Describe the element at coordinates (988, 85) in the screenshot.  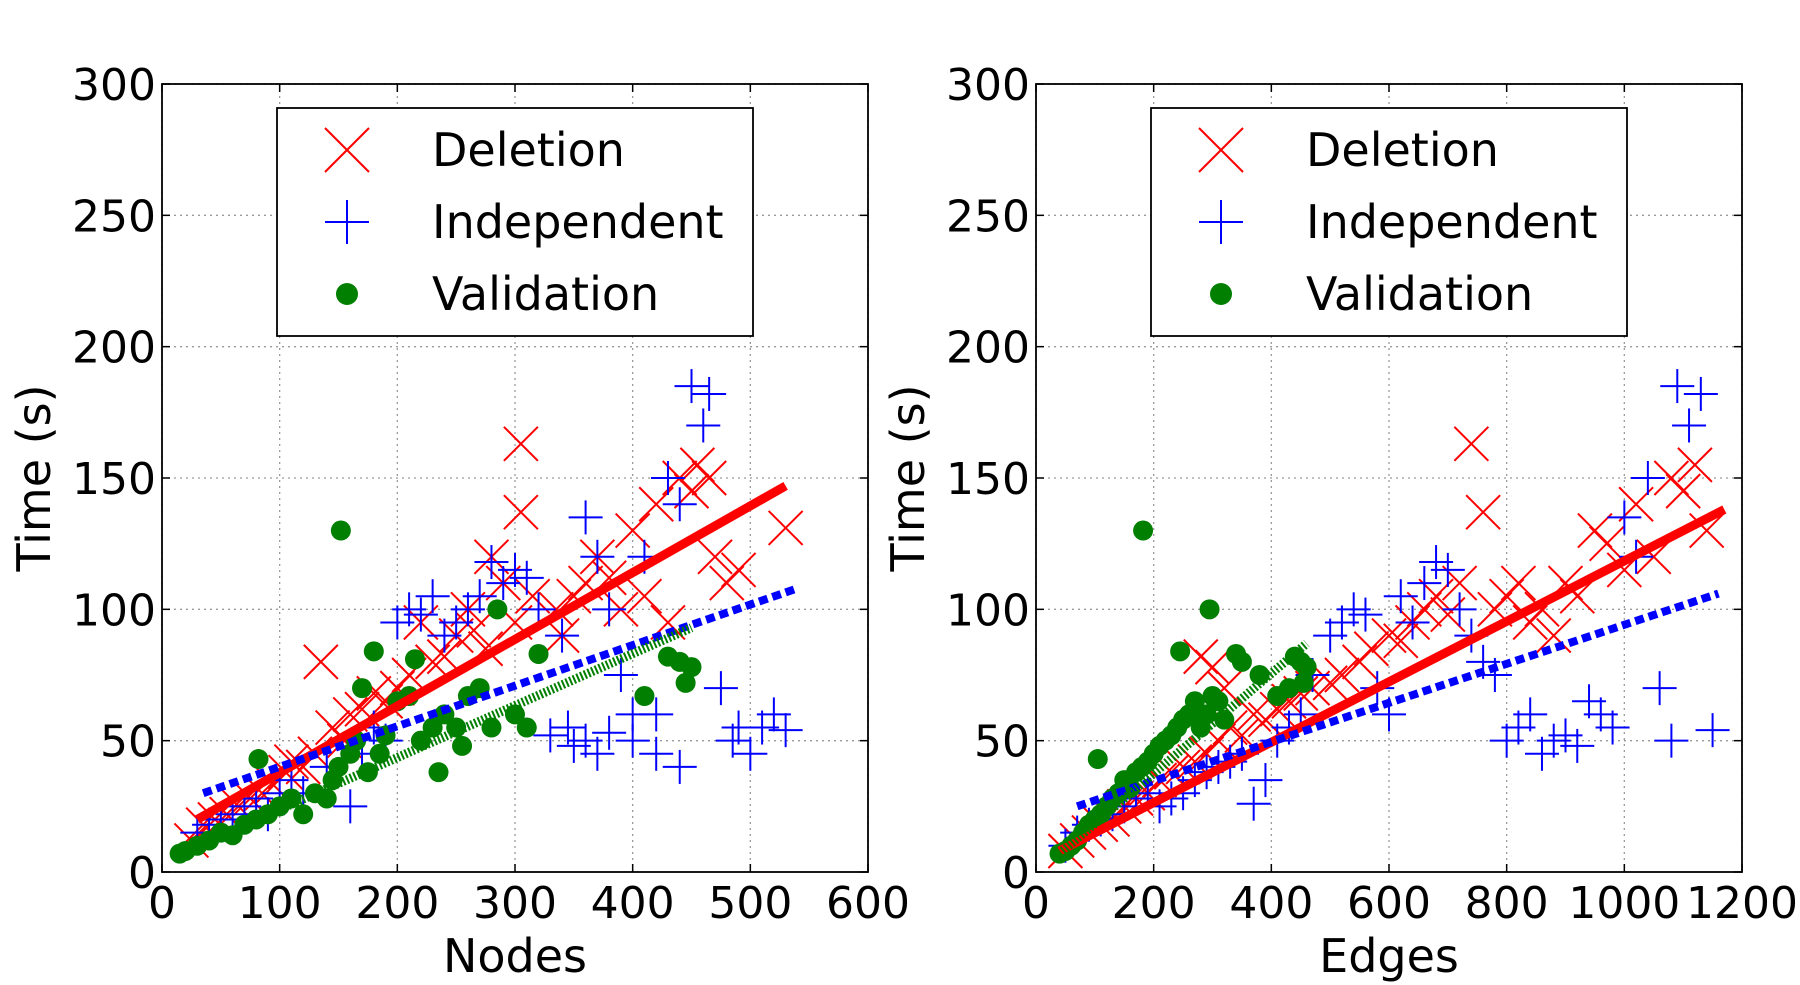
I see `y-tick-label: 300` at that location.